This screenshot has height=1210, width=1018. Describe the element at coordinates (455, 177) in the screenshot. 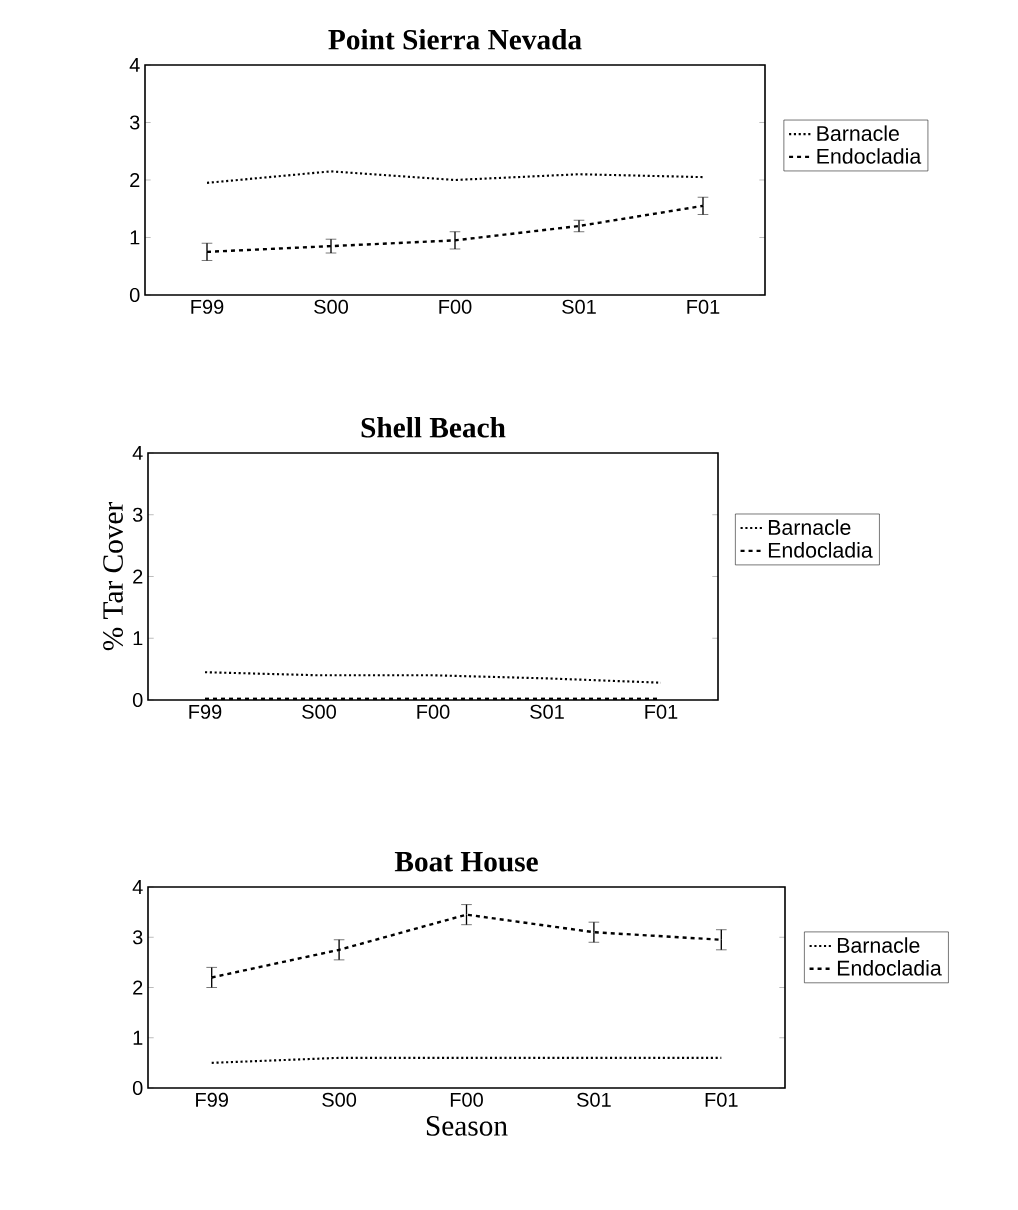

I see `line-series` at that location.